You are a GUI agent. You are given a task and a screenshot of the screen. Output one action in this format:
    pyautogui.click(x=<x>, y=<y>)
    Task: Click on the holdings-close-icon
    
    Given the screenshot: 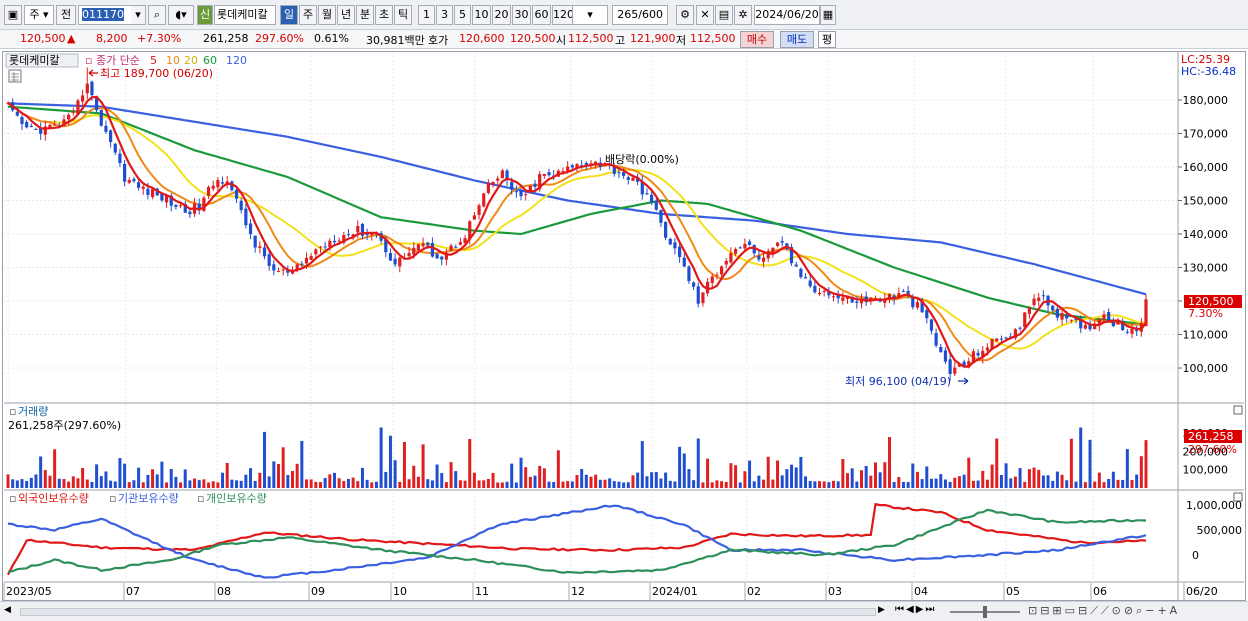 What is the action you would take?
    pyautogui.click(x=1238, y=497)
    